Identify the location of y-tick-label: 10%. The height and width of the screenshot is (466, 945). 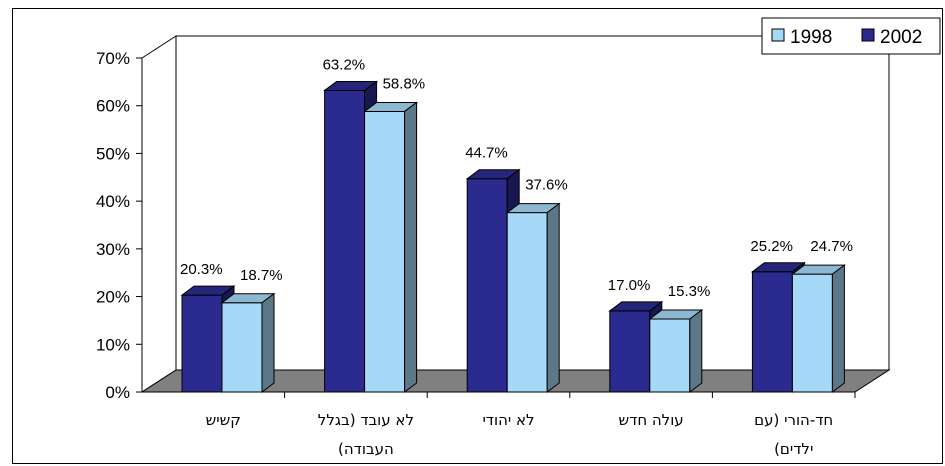
(113, 344).